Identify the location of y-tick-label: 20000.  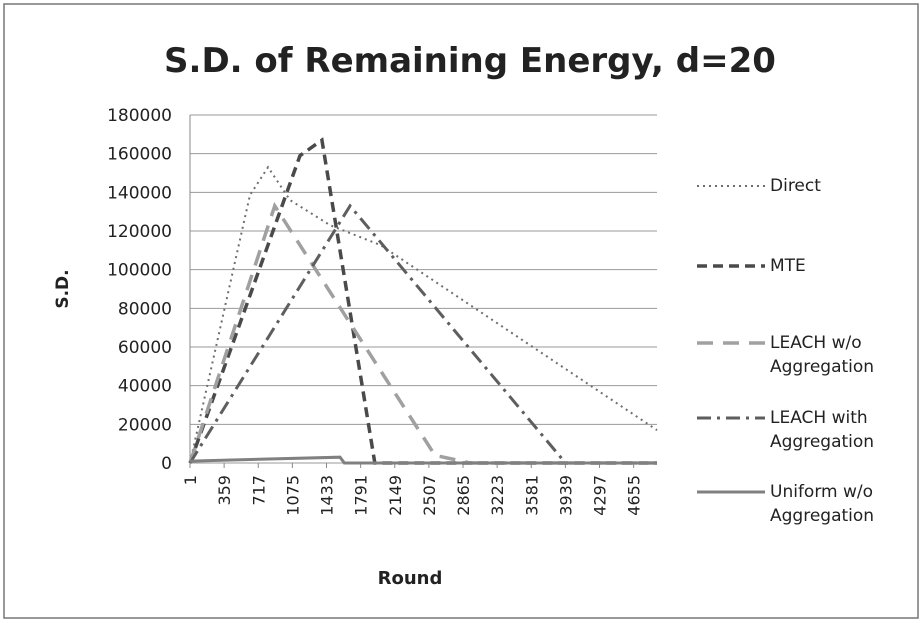
(145, 425).